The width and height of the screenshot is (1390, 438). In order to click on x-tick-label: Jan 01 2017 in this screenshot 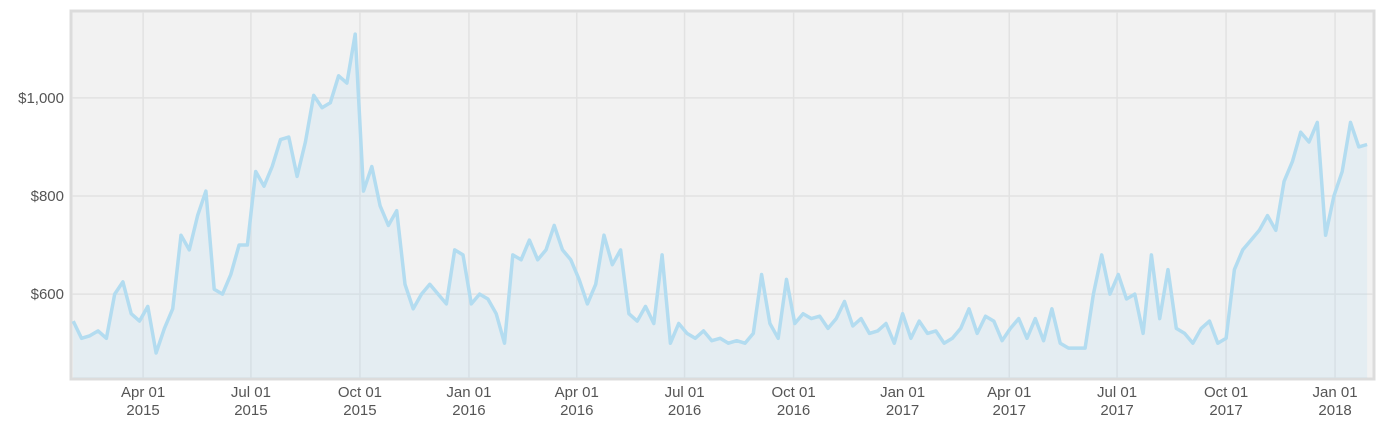, I will do `click(902, 401)`.